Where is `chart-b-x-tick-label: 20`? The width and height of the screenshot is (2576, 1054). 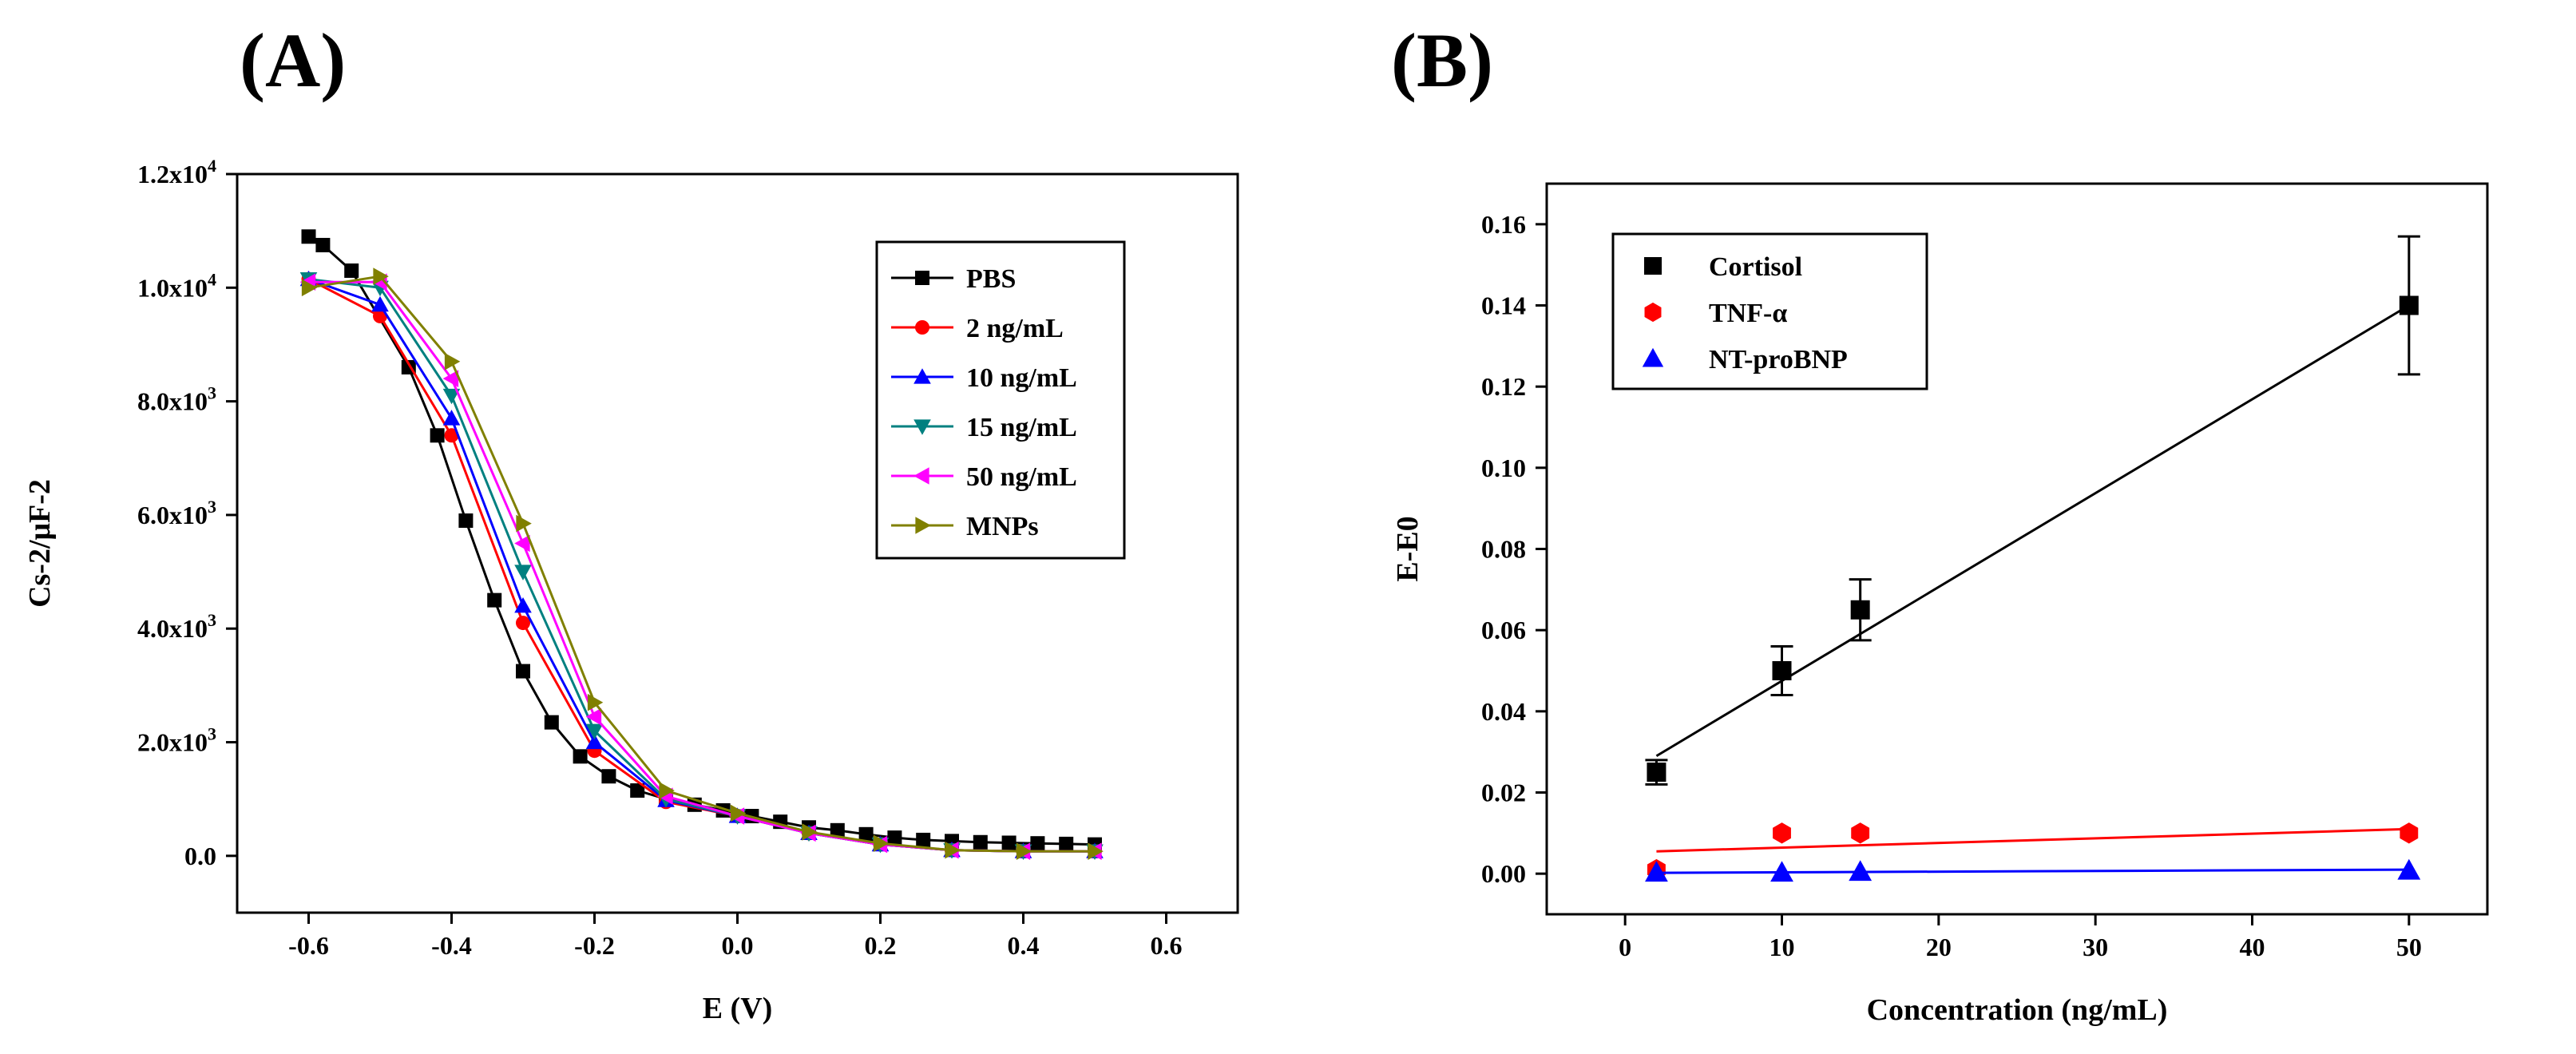 chart-b-x-tick-label: 20 is located at coordinates (1939, 947).